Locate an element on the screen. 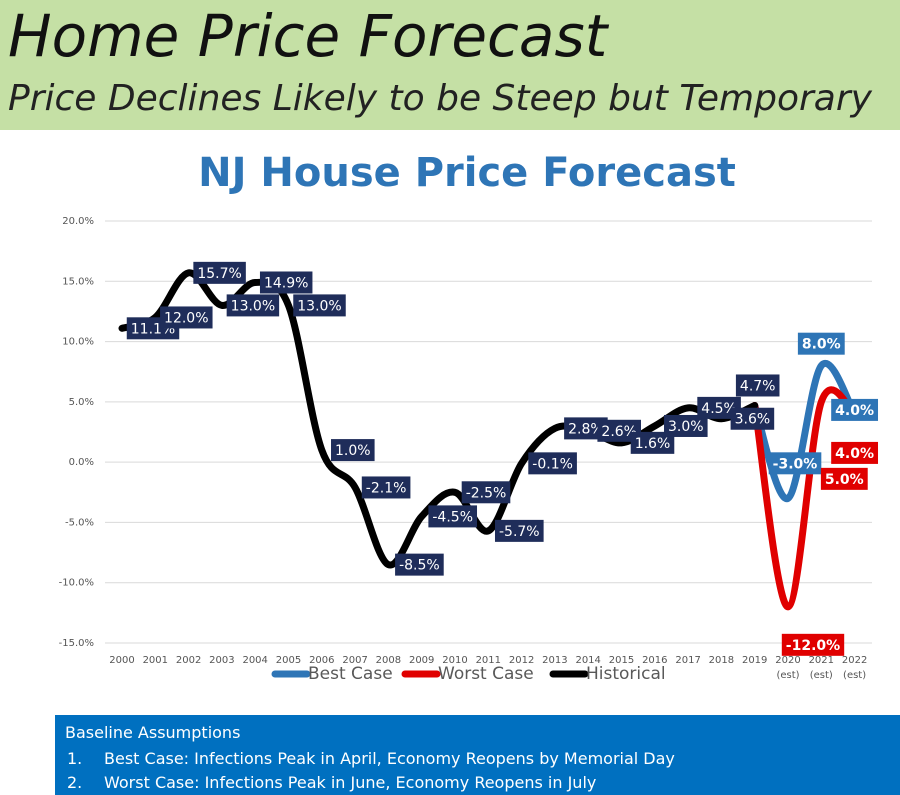  y-tick-label: 5.0% is located at coordinates (81, 402).